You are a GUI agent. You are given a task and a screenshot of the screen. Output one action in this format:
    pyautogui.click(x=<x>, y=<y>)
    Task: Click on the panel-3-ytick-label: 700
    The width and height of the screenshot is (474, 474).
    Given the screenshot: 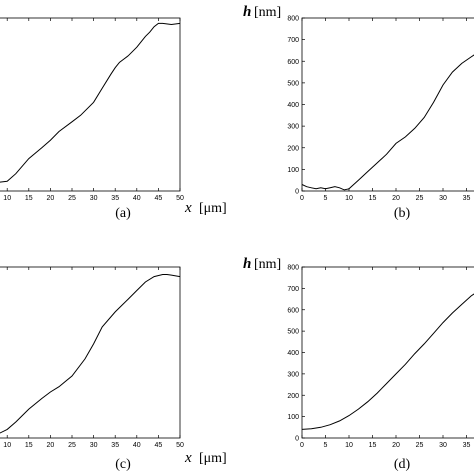 What is the action you would take?
    pyautogui.click(x=293, y=289)
    